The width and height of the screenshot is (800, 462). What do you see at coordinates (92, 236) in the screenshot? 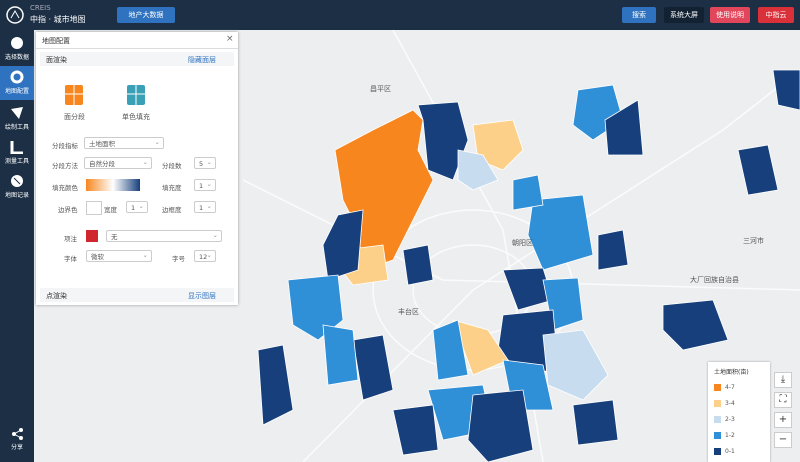
I see `note-color` at bounding box center [92, 236].